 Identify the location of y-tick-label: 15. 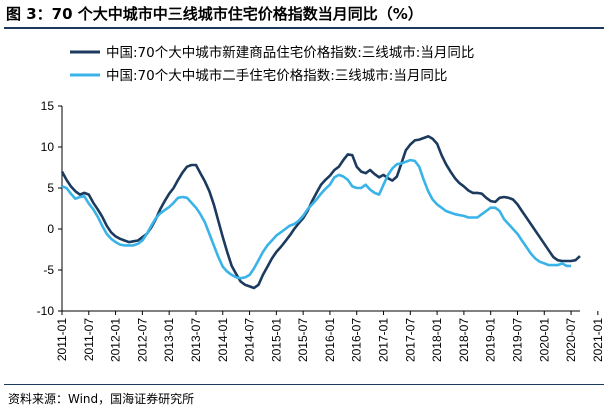
(48, 106).